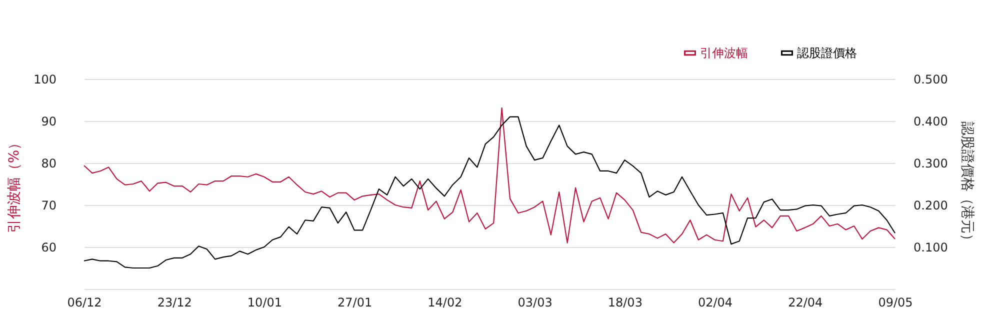  What do you see at coordinates (48, 163) in the screenshot?
I see `y-tick-label: 80` at bounding box center [48, 163].